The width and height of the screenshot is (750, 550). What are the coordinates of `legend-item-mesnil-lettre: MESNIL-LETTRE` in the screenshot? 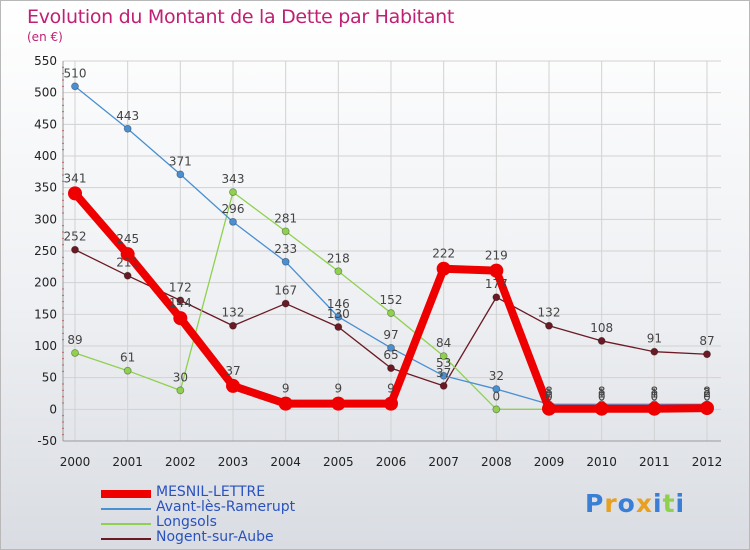 It's located at (231, 492).